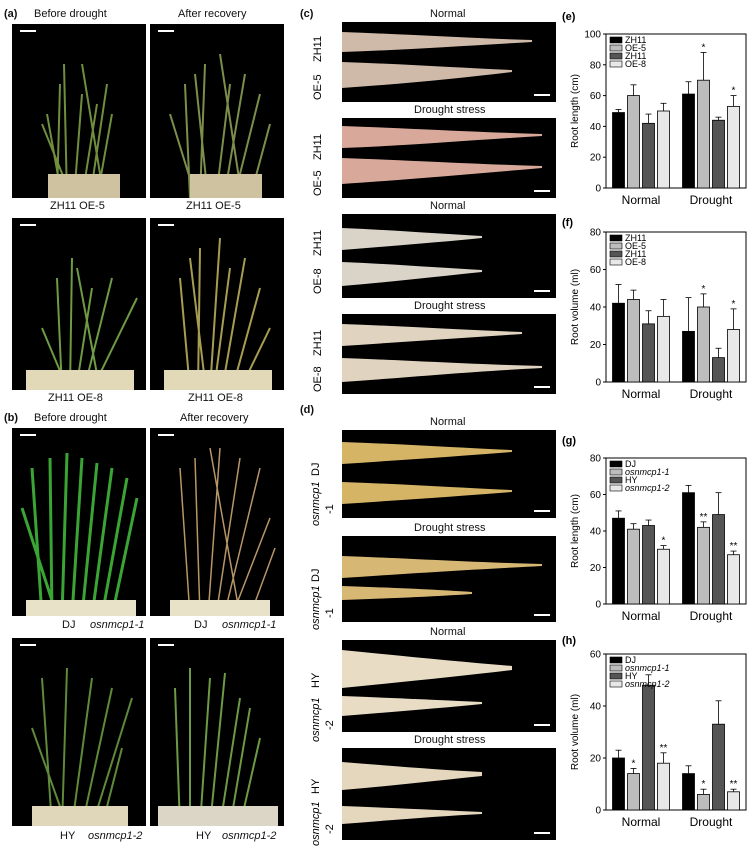 The height and width of the screenshot is (853, 756). I want to click on photo-b-before-dj, so click(79, 522).